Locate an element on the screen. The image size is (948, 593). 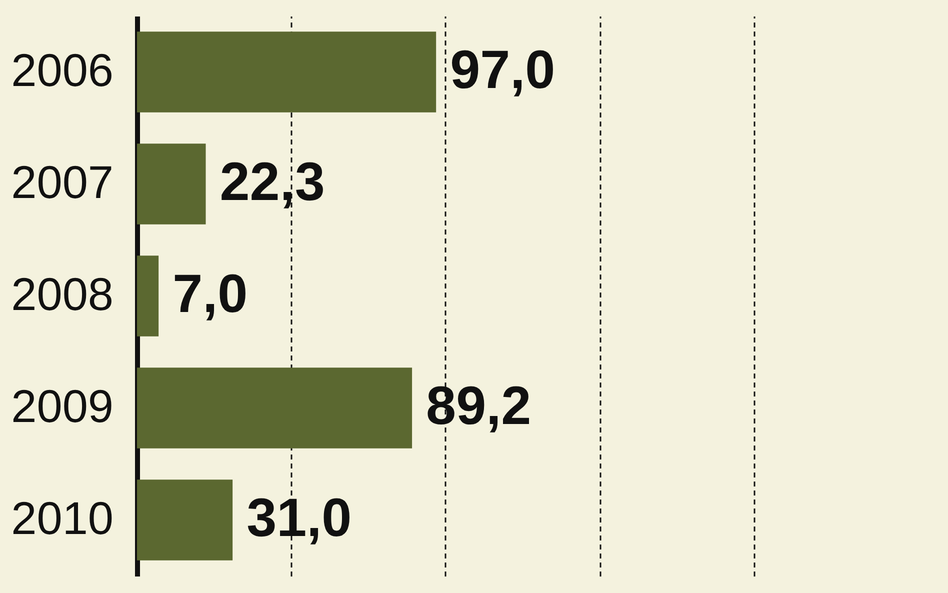
y-tick-label: 2010 is located at coordinates (62, 518).